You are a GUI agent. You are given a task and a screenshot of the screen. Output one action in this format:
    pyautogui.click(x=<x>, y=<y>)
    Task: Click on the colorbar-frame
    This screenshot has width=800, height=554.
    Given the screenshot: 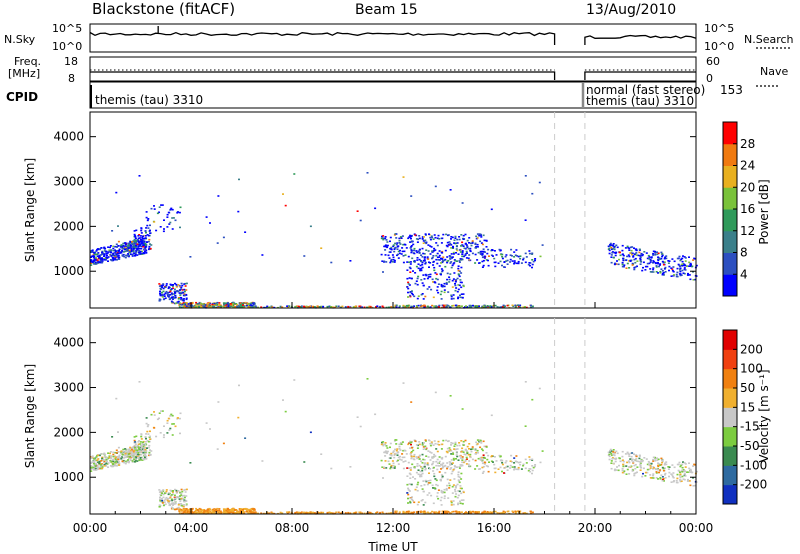 What is the action you would take?
    pyautogui.click(x=730, y=417)
    